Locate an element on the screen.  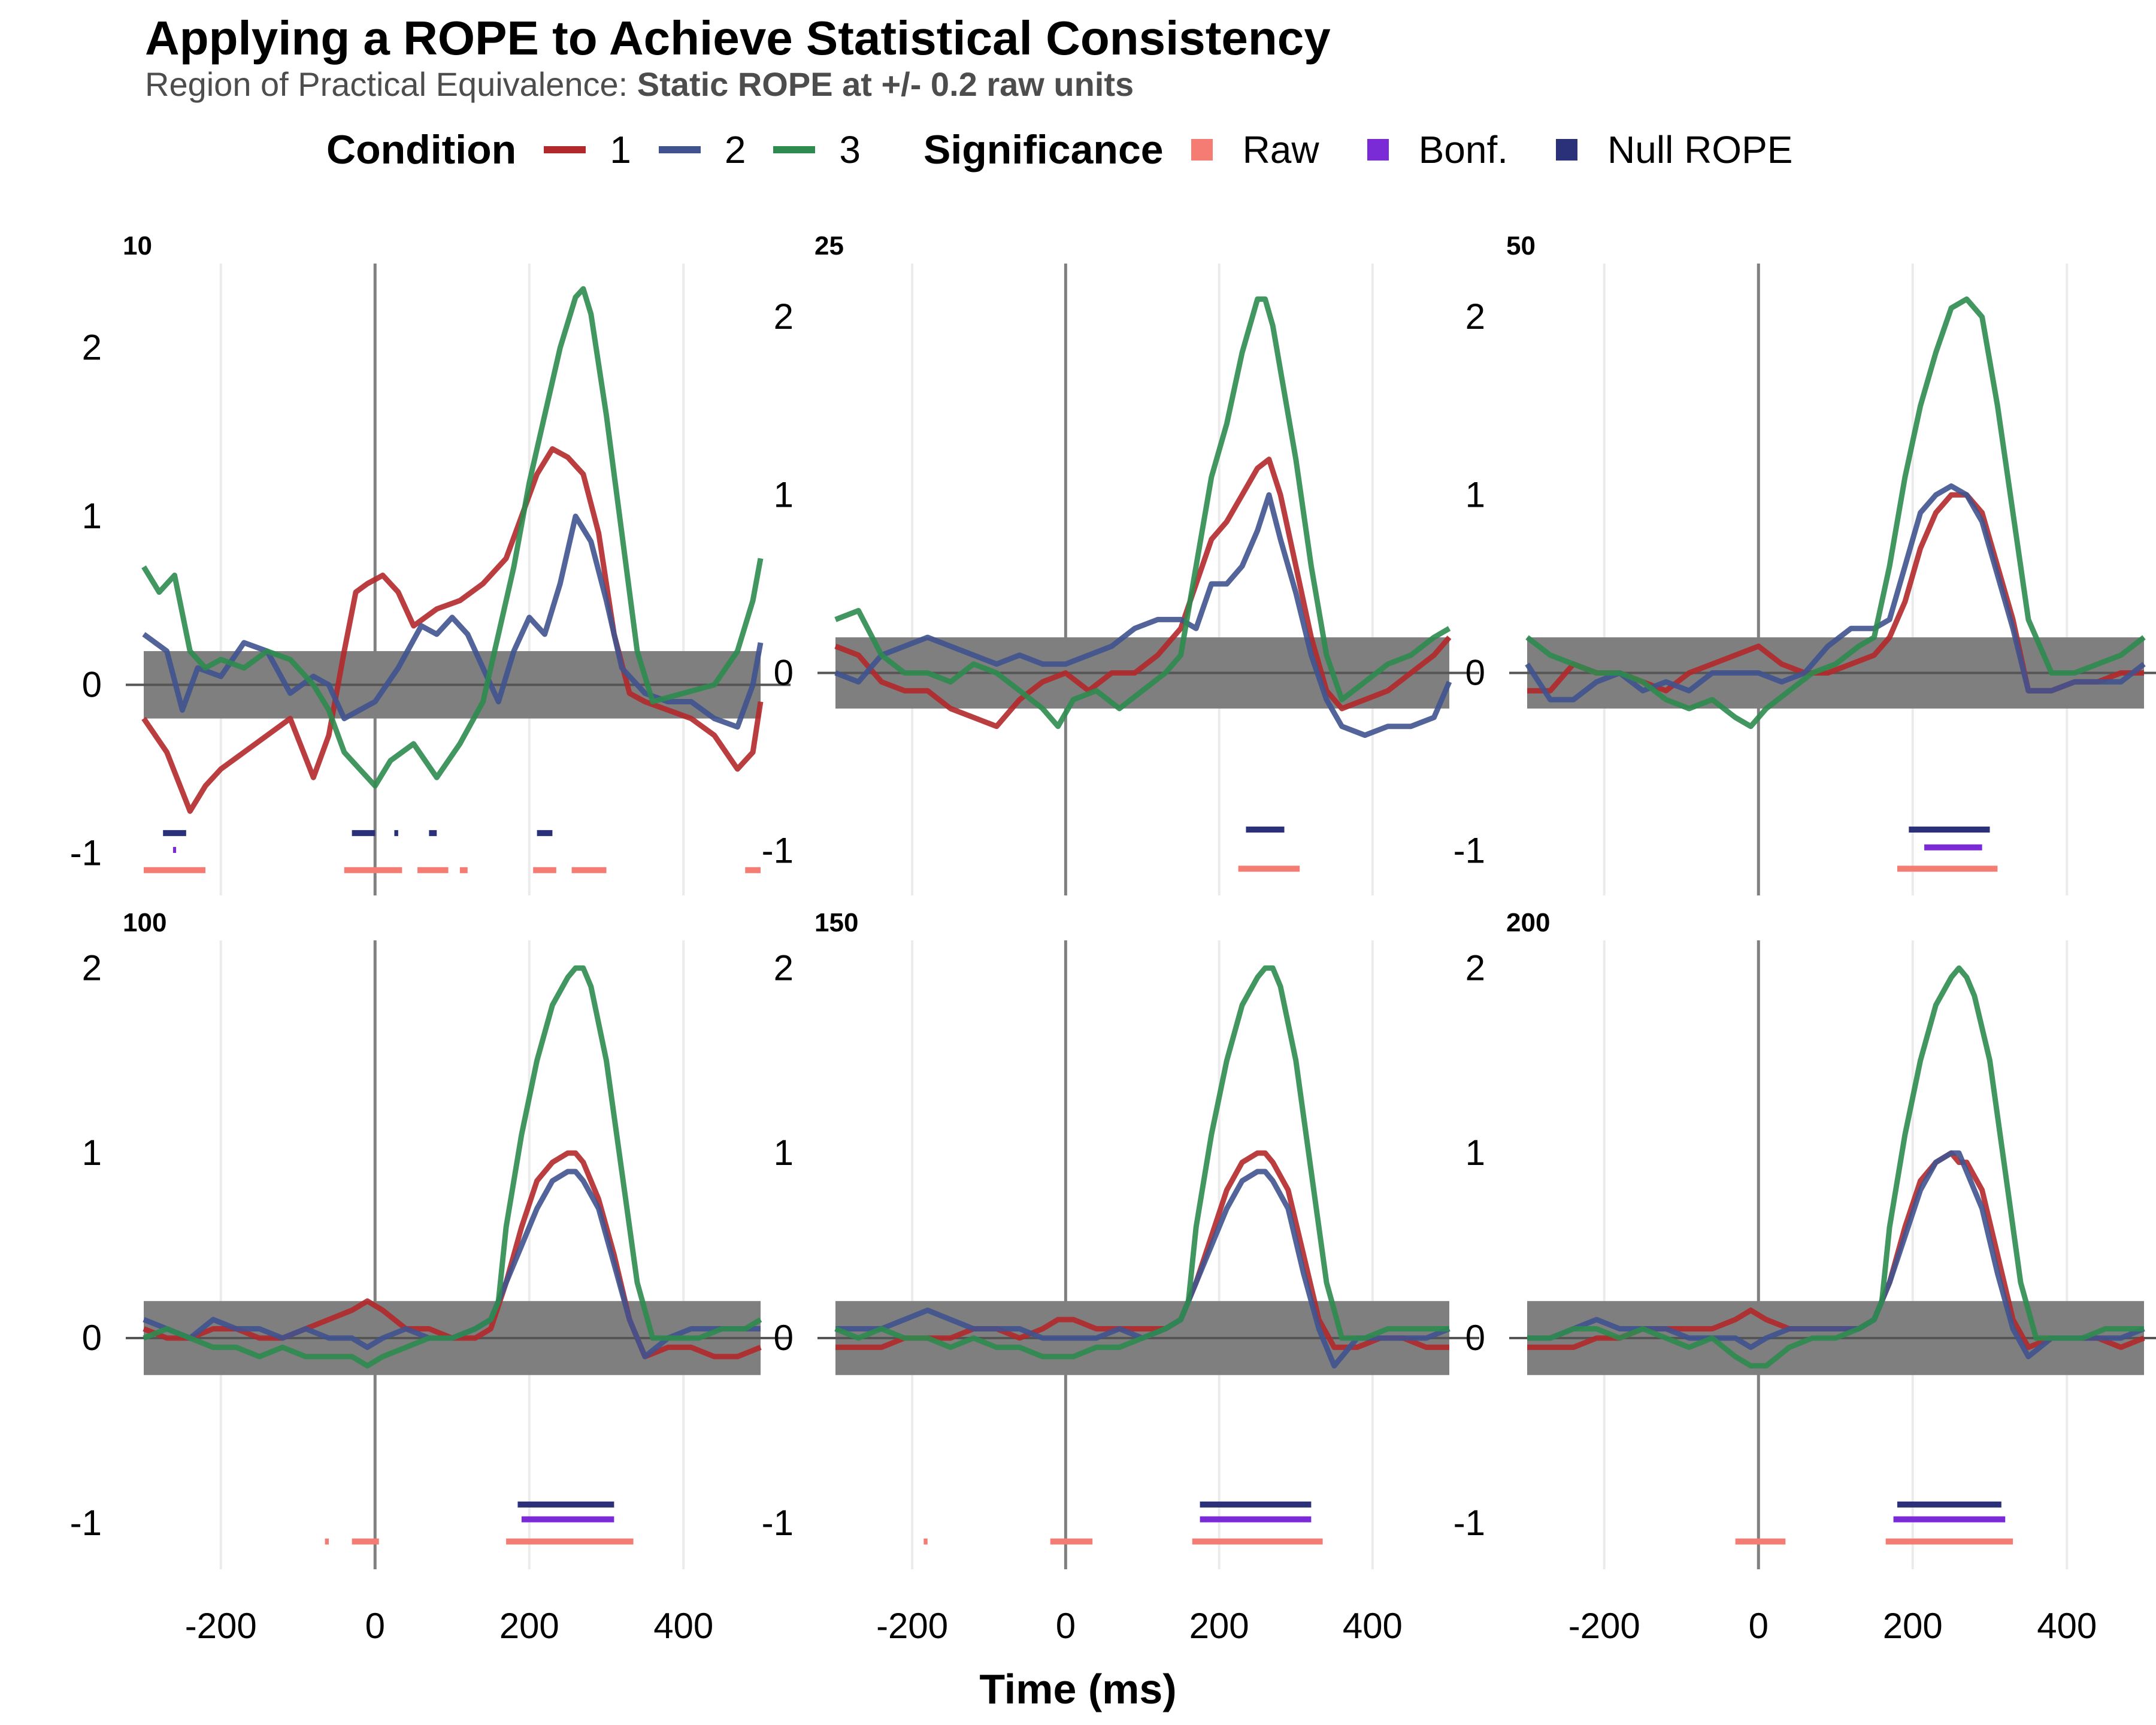
legend-label: Null ROPE is located at coordinates (1700, 149).